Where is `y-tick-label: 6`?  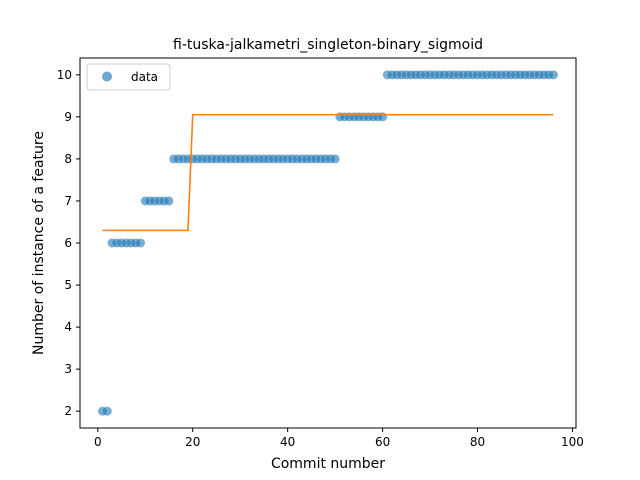 y-tick-label: 6 is located at coordinates (68, 243).